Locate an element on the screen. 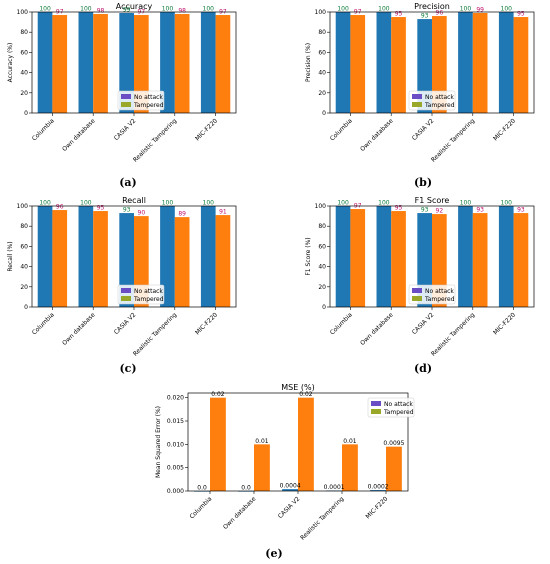 This screenshot has height=564, width=550. panel-label: (a) is located at coordinates (128, 182).